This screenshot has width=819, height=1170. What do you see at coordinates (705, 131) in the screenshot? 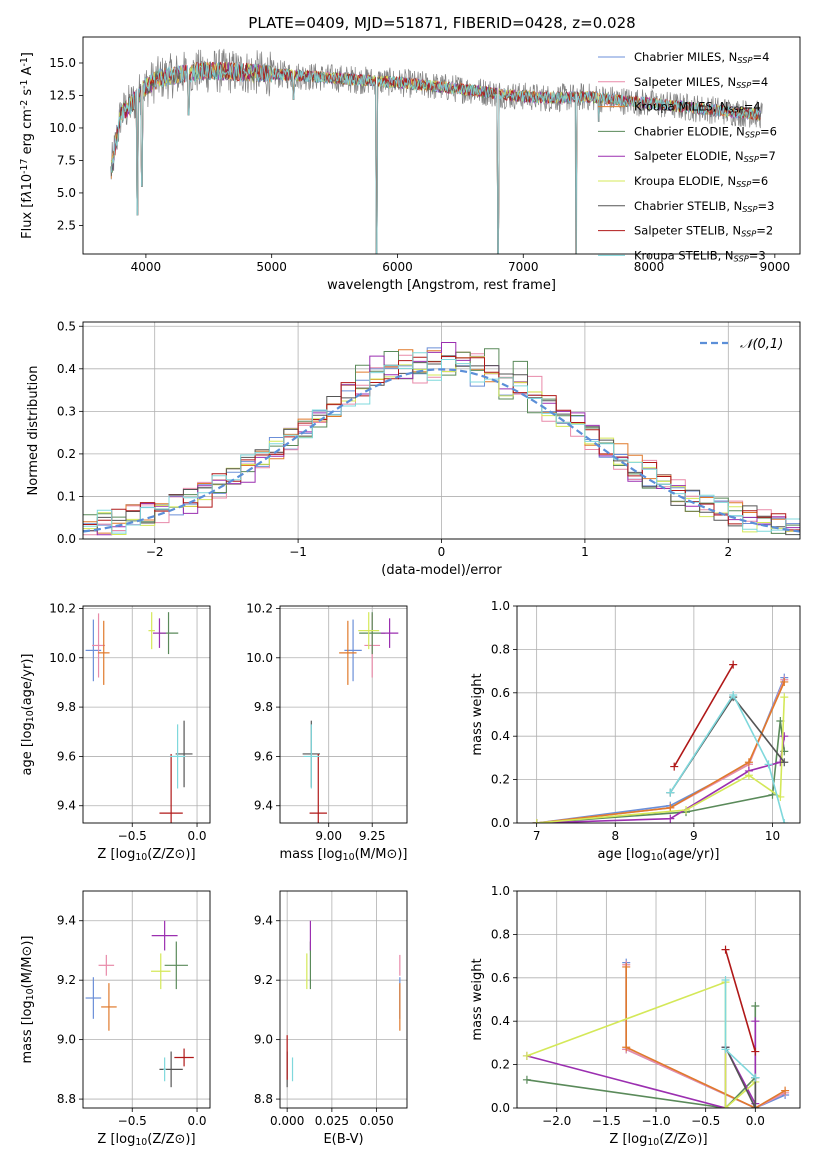
I see `legend-label: Chabrier ELODIE, NSSP=6` at bounding box center [705, 131].